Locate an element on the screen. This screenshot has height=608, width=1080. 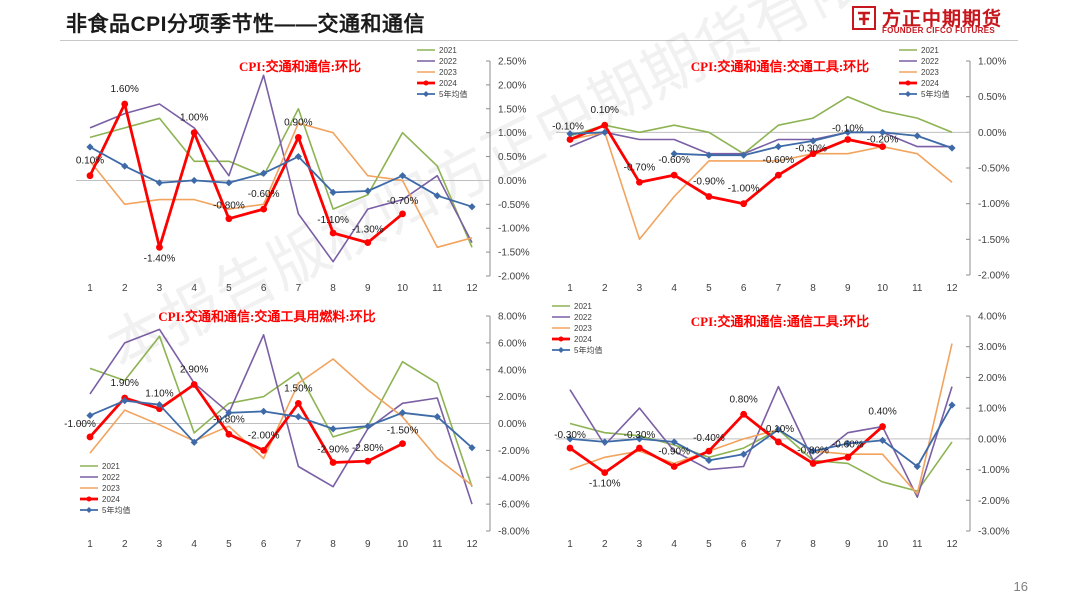
legend-label-5年均值: 5年均值 is located at coordinates (935, 94).